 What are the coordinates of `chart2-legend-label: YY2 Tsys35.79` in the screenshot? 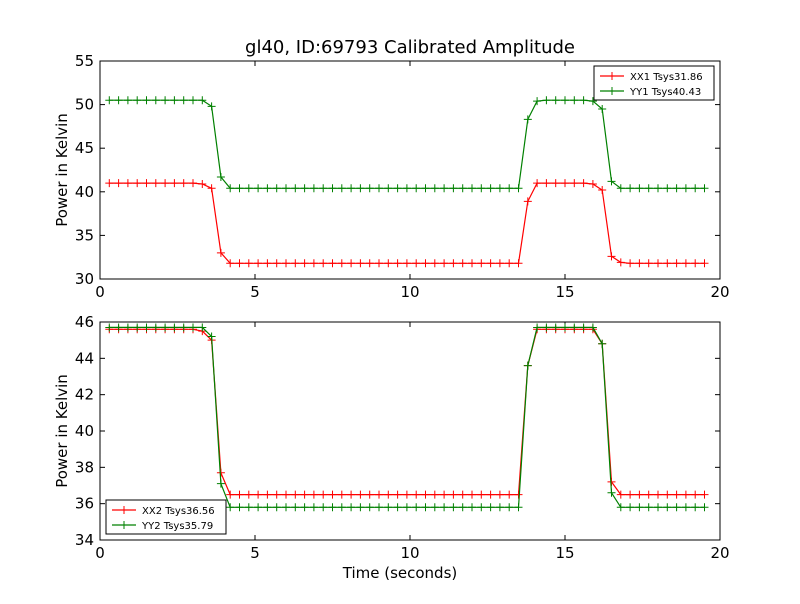 It's located at (177, 526).